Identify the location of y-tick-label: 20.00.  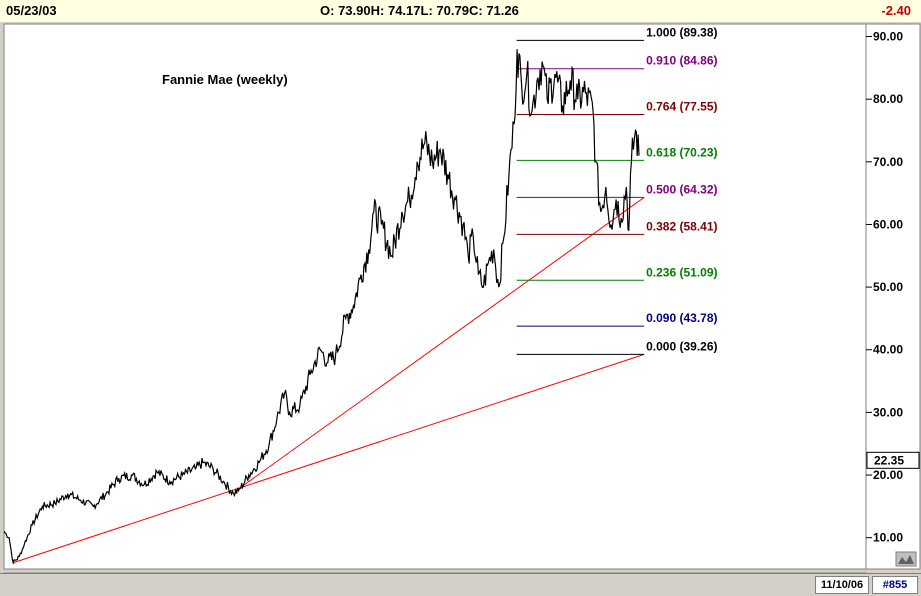
(888, 475).